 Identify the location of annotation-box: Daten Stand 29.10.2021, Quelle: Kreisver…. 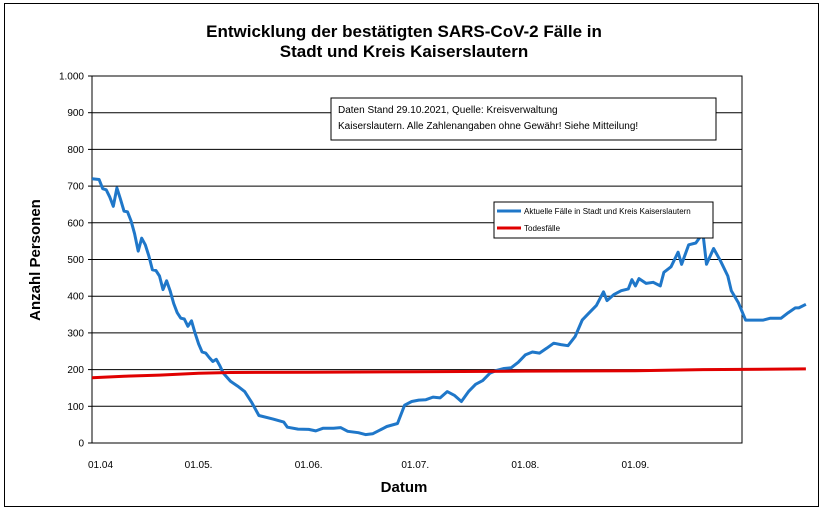
(523, 119).